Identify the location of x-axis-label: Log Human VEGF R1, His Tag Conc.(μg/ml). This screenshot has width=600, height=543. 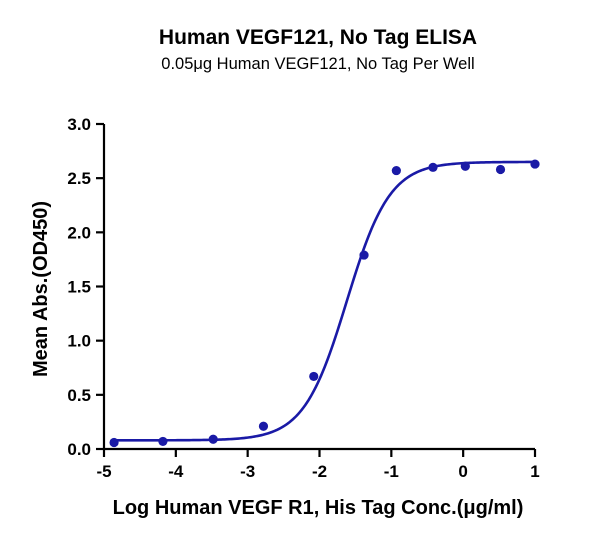
(318, 508).